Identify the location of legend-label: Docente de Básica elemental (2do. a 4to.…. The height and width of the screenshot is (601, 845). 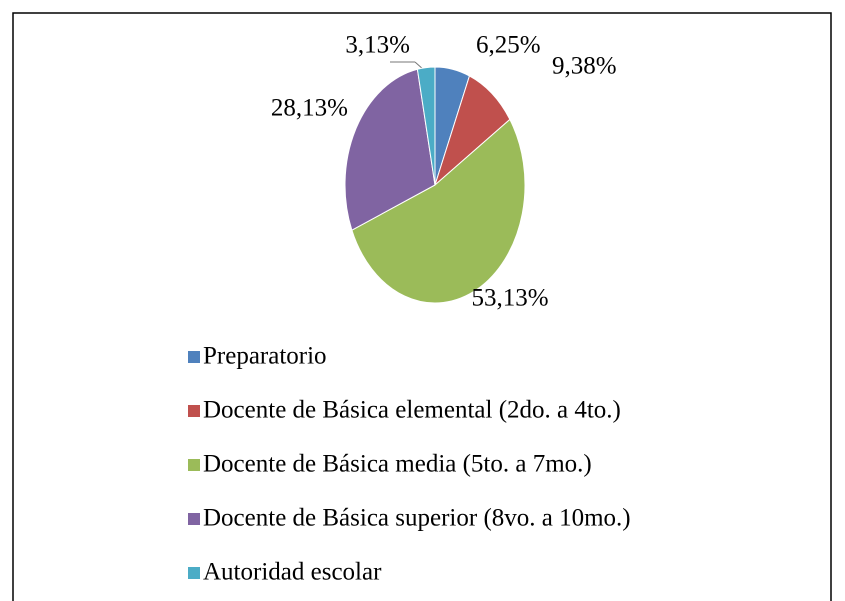
(412, 410).